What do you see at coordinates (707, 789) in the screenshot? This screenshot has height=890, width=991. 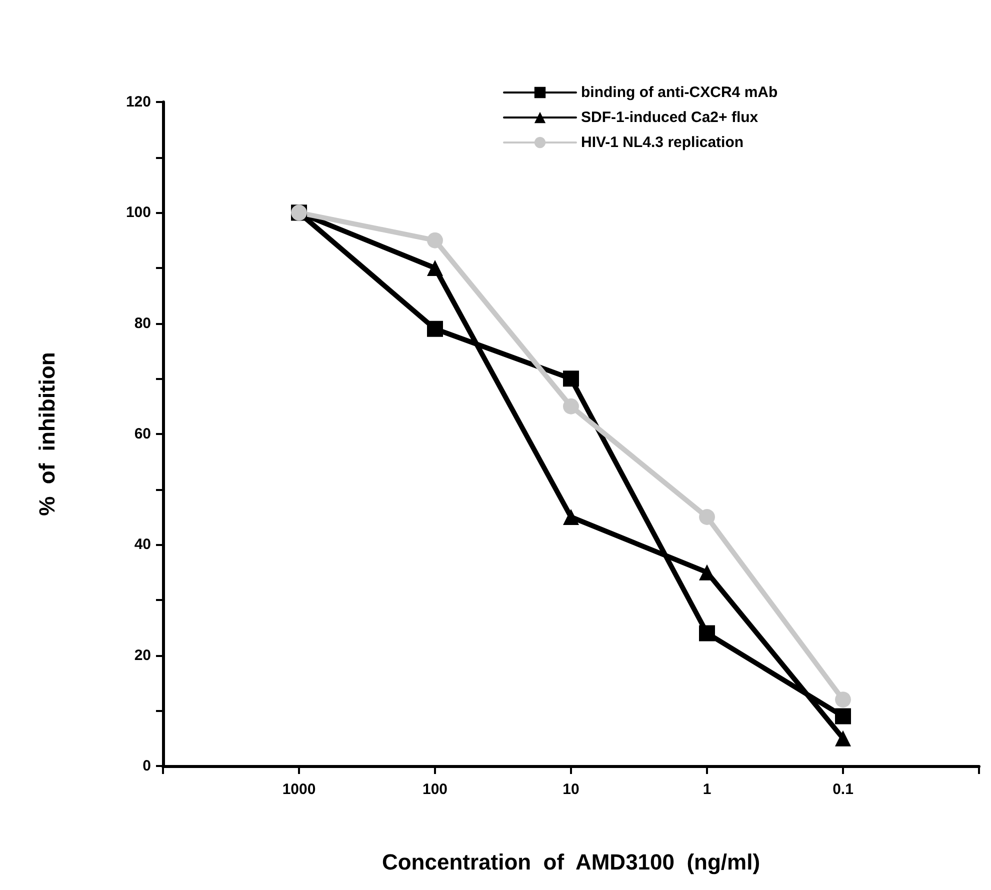 I see `x-tick-label: 1` at bounding box center [707, 789].